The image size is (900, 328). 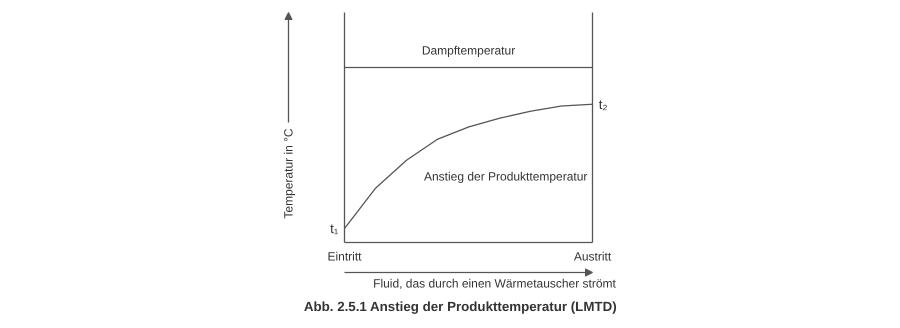 What do you see at coordinates (603, 104) in the screenshot?
I see `annotation: t₂` at bounding box center [603, 104].